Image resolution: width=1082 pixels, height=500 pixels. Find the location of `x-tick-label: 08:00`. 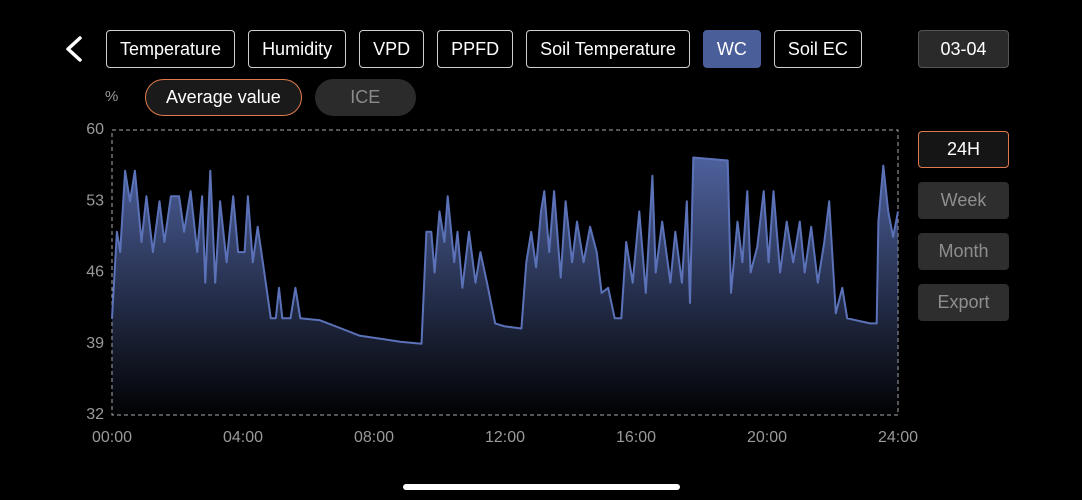

x-tick-label: 08:00 is located at coordinates (374, 437).